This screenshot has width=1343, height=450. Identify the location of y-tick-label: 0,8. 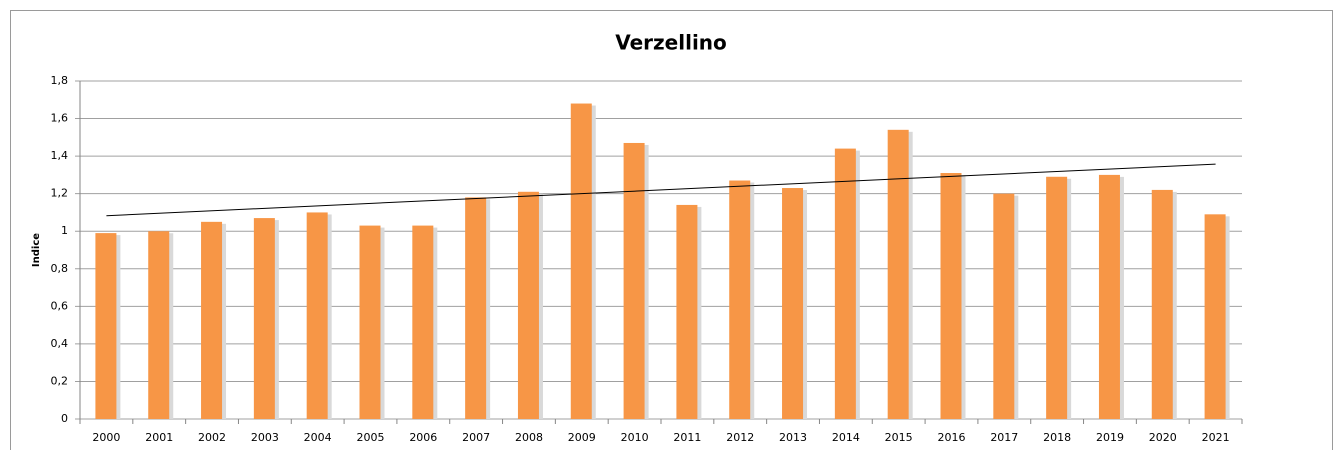
(60, 268).